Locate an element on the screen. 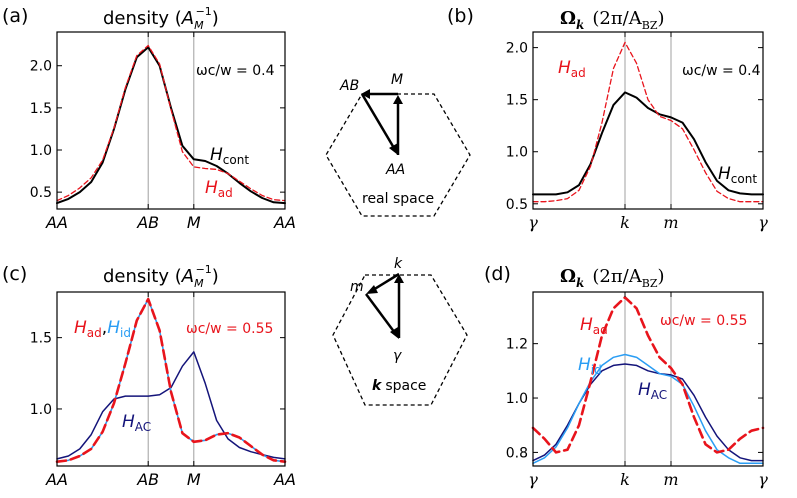 This screenshot has width=797, height=498. k-arrow-k-m is located at coordinates (386, 282).